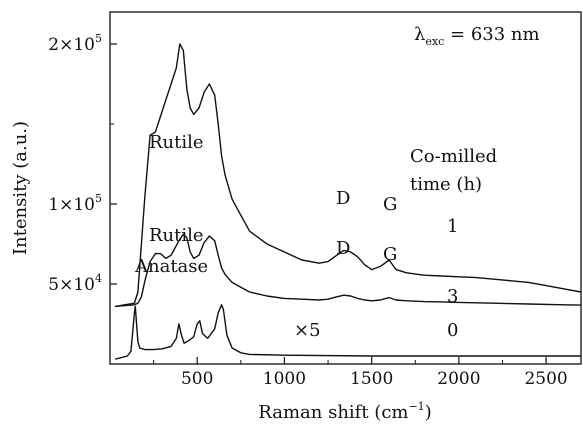  Describe the element at coordinates (176, 142) in the screenshot. I see `label-rutile-top: Rutile` at that location.